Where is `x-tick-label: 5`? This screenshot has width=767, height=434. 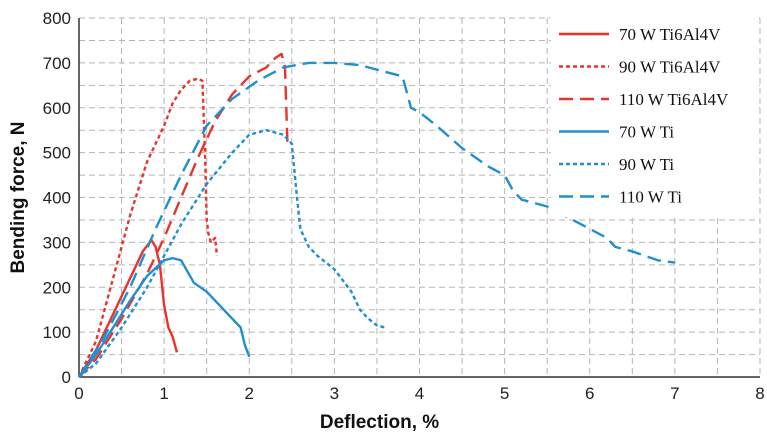 x-tick-label: 5 is located at coordinates (504, 393).